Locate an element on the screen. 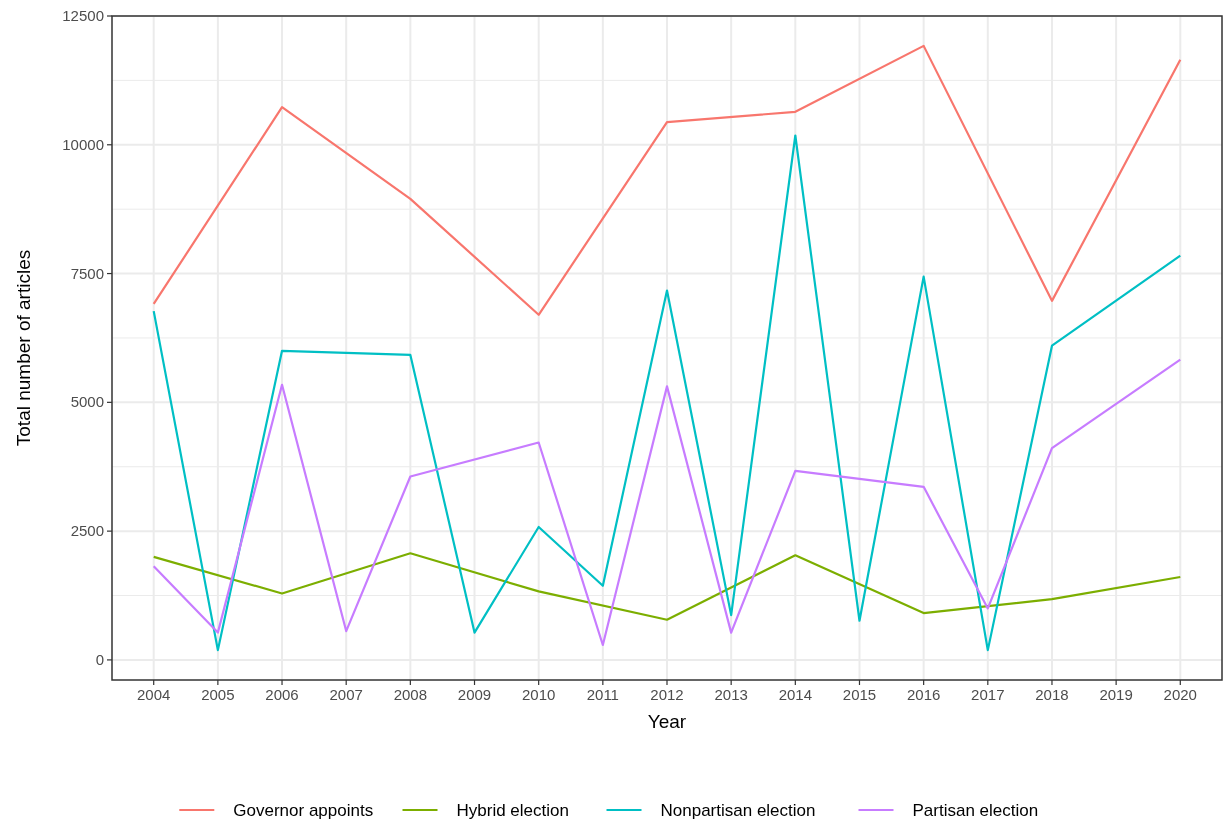 The image size is (1225, 829). y-tick-label: 7500 is located at coordinates (87, 273).